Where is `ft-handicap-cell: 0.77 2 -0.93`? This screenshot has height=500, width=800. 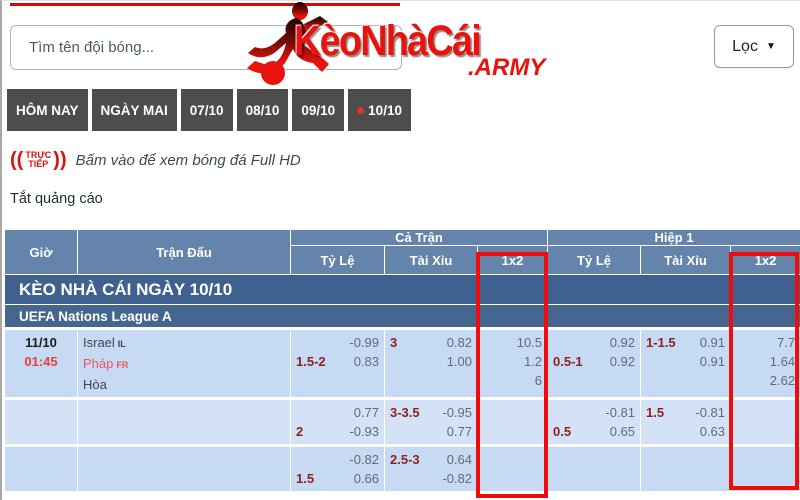
ft-handicap-cell: 0.77 2 -0.93 is located at coordinates (337, 421).